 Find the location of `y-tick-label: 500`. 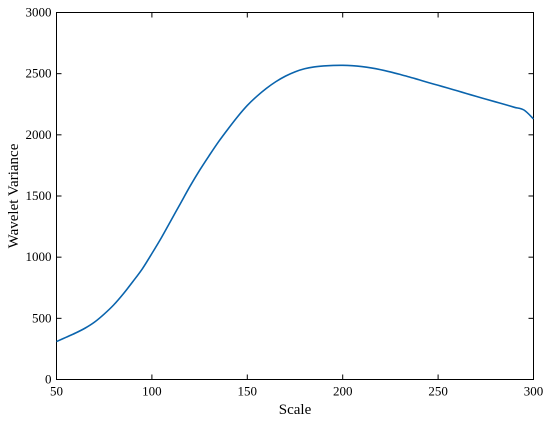

y-tick-label: 500 is located at coordinates (42, 317).